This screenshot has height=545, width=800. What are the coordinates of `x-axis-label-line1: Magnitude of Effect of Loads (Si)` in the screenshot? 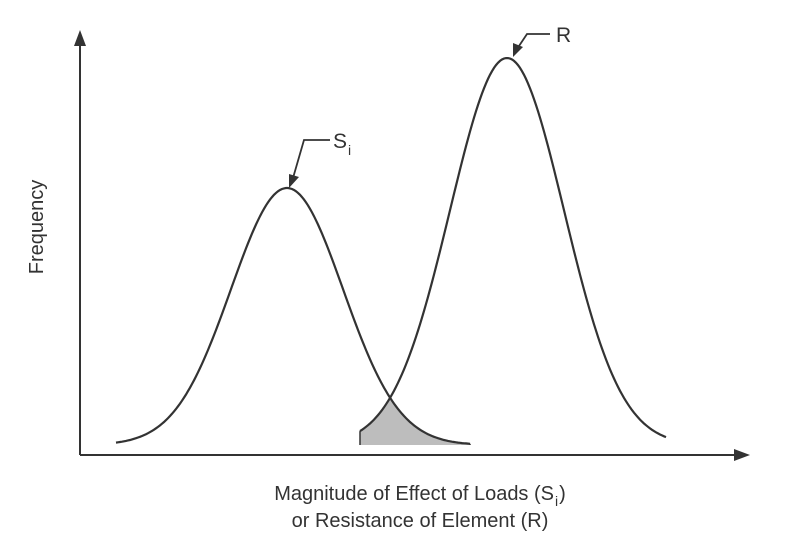 It's located at (420, 496).